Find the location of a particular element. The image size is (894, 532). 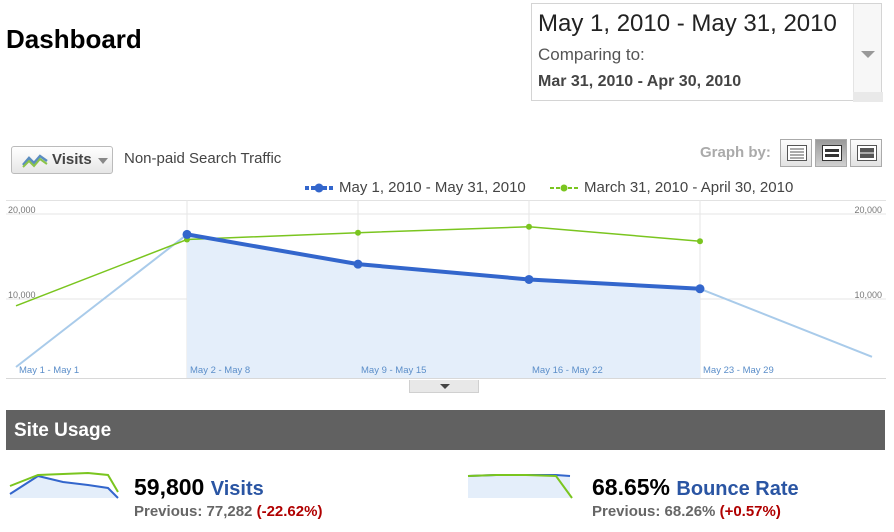

site-usage-title: Site Usage is located at coordinates (63, 430).